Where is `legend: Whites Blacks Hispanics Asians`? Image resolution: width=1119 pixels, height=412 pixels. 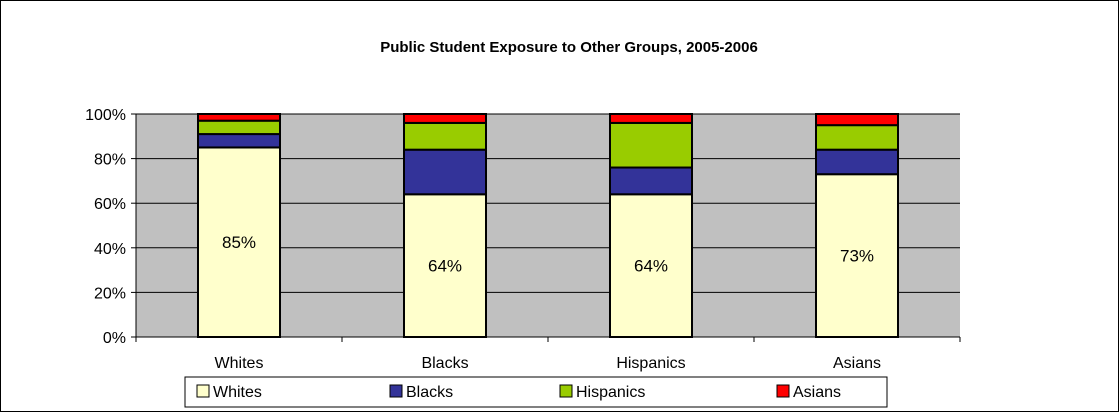 legend: Whites Blacks Hispanics Asians is located at coordinates (536, 392).